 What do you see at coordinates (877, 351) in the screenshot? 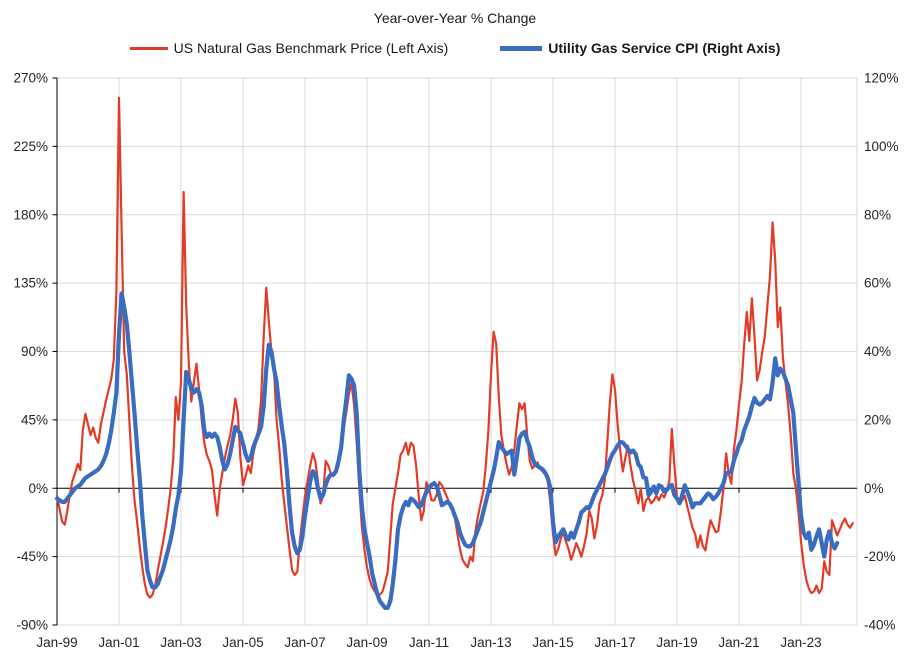
I see `right-axis-label: 40%` at bounding box center [877, 351].